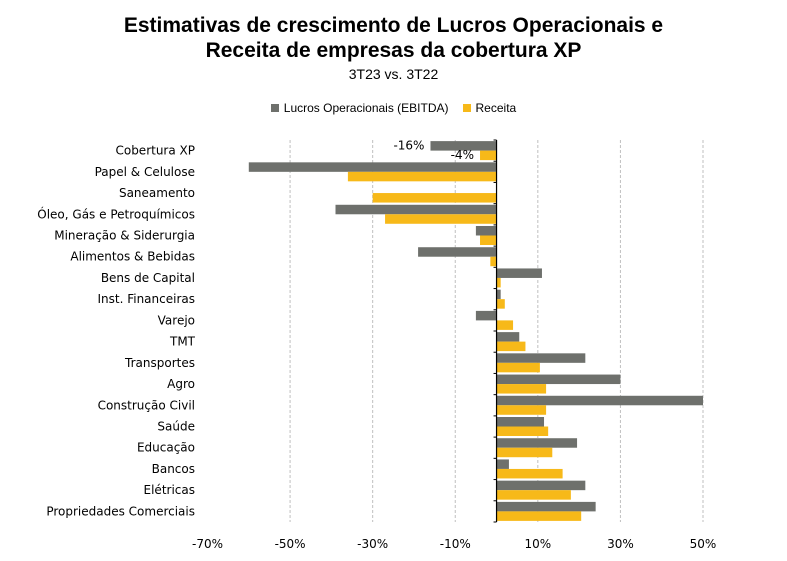 The height and width of the screenshot is (561, 787). What do you see at coordinates (176, 320) in the screenshot?
I see `category-label: Varejo` at bounding box center [176, 320].